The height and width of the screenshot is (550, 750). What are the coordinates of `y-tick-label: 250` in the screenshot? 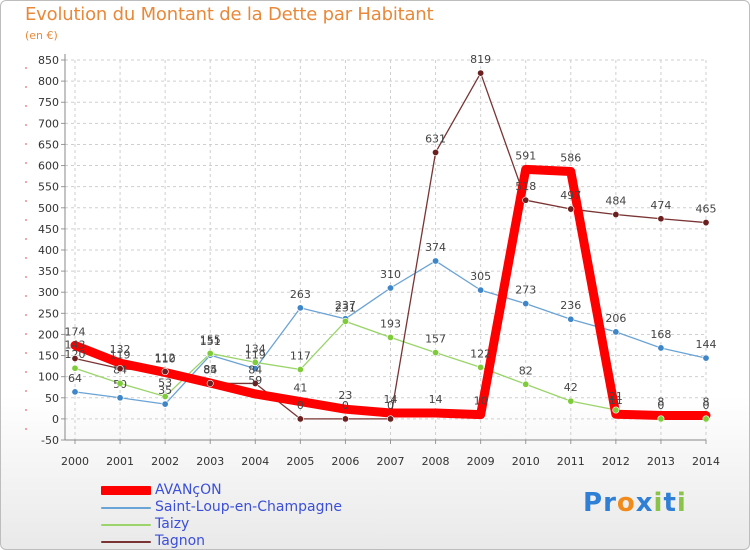 It's located at (48, 313).